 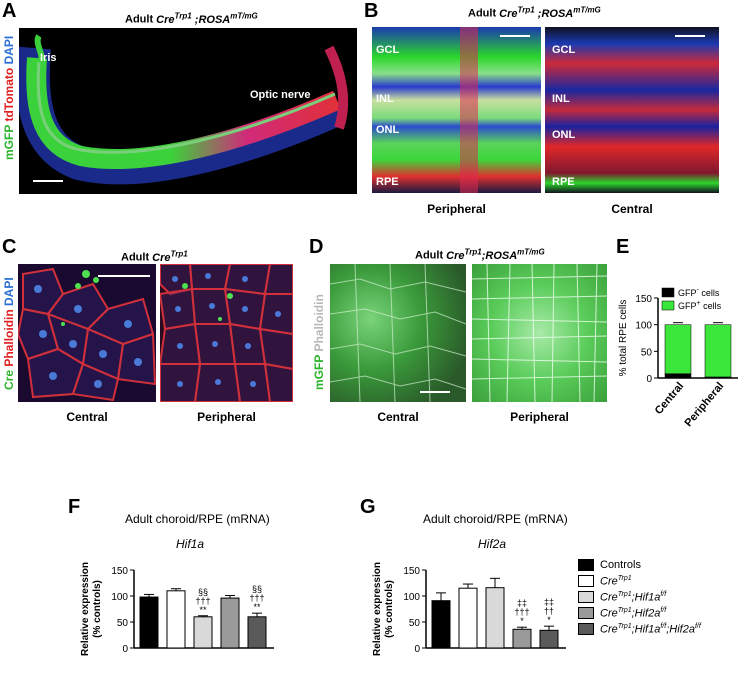 What do you see at coordinates (9, 11) in the screenshot?
I see `panel-letter-a: A` at bounding box center [9, 11].